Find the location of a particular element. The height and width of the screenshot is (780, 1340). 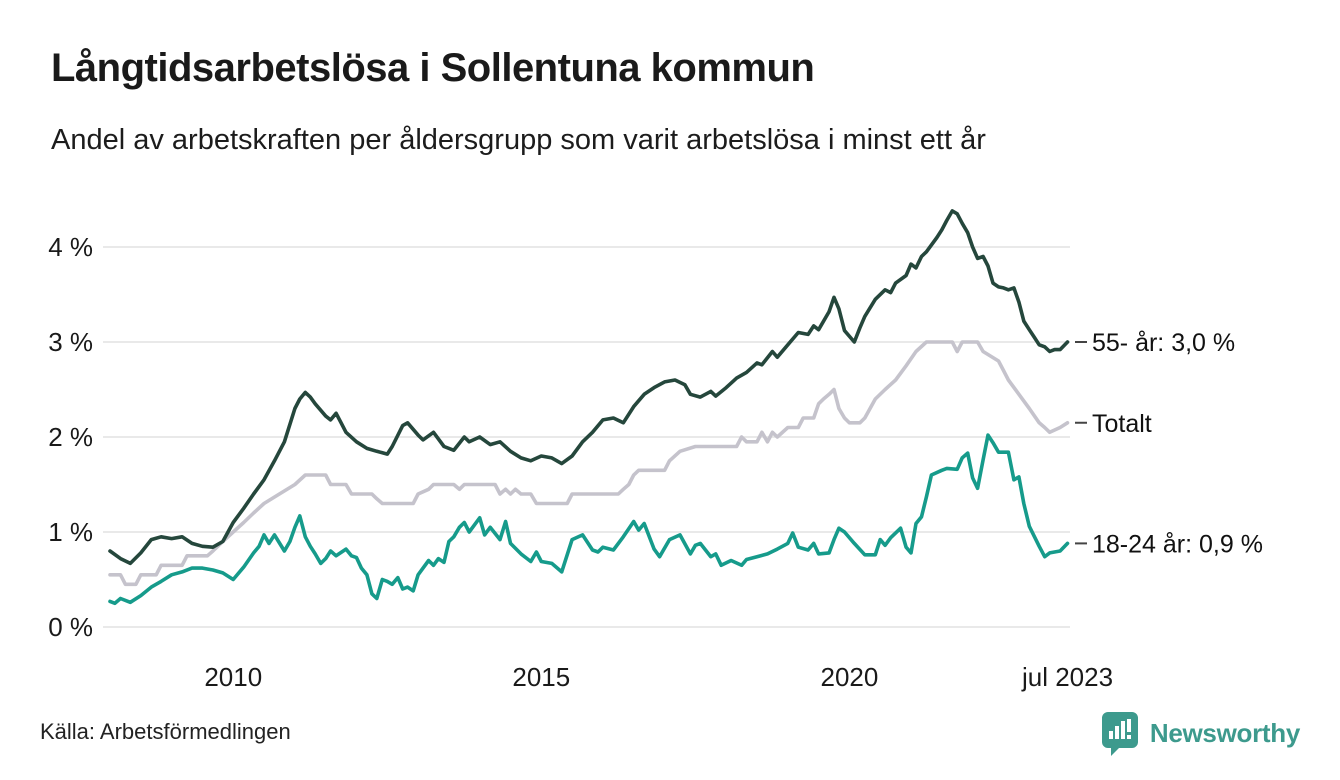

page-title: Långtidsarbetslösa i Sollentuna kommun is located at coordinates (433, 68).